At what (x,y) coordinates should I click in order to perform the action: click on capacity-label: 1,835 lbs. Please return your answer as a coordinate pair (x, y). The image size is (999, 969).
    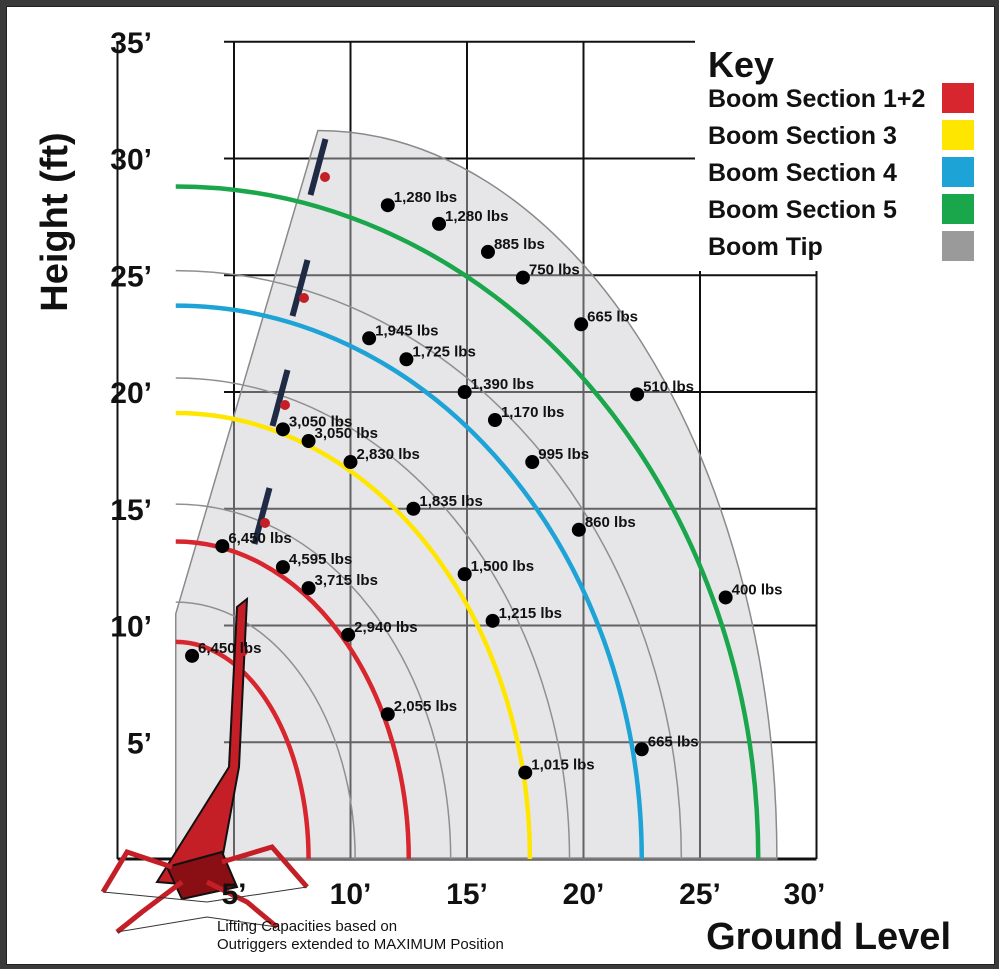
    Looking at the image, I should click on (450, 501).